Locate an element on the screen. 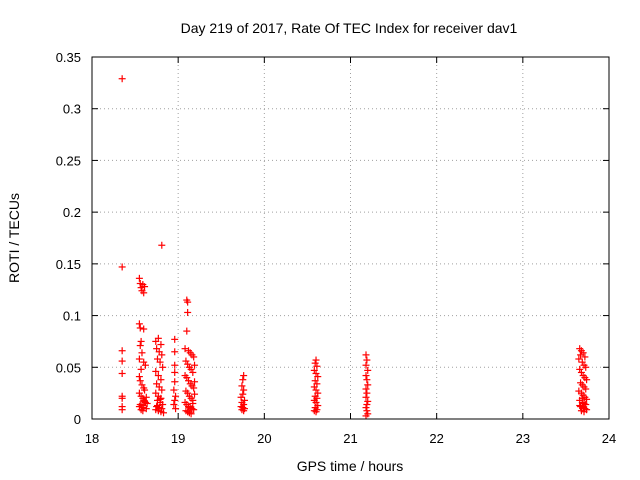  x-tick-label: 21 is located at coordinates (350, 438).